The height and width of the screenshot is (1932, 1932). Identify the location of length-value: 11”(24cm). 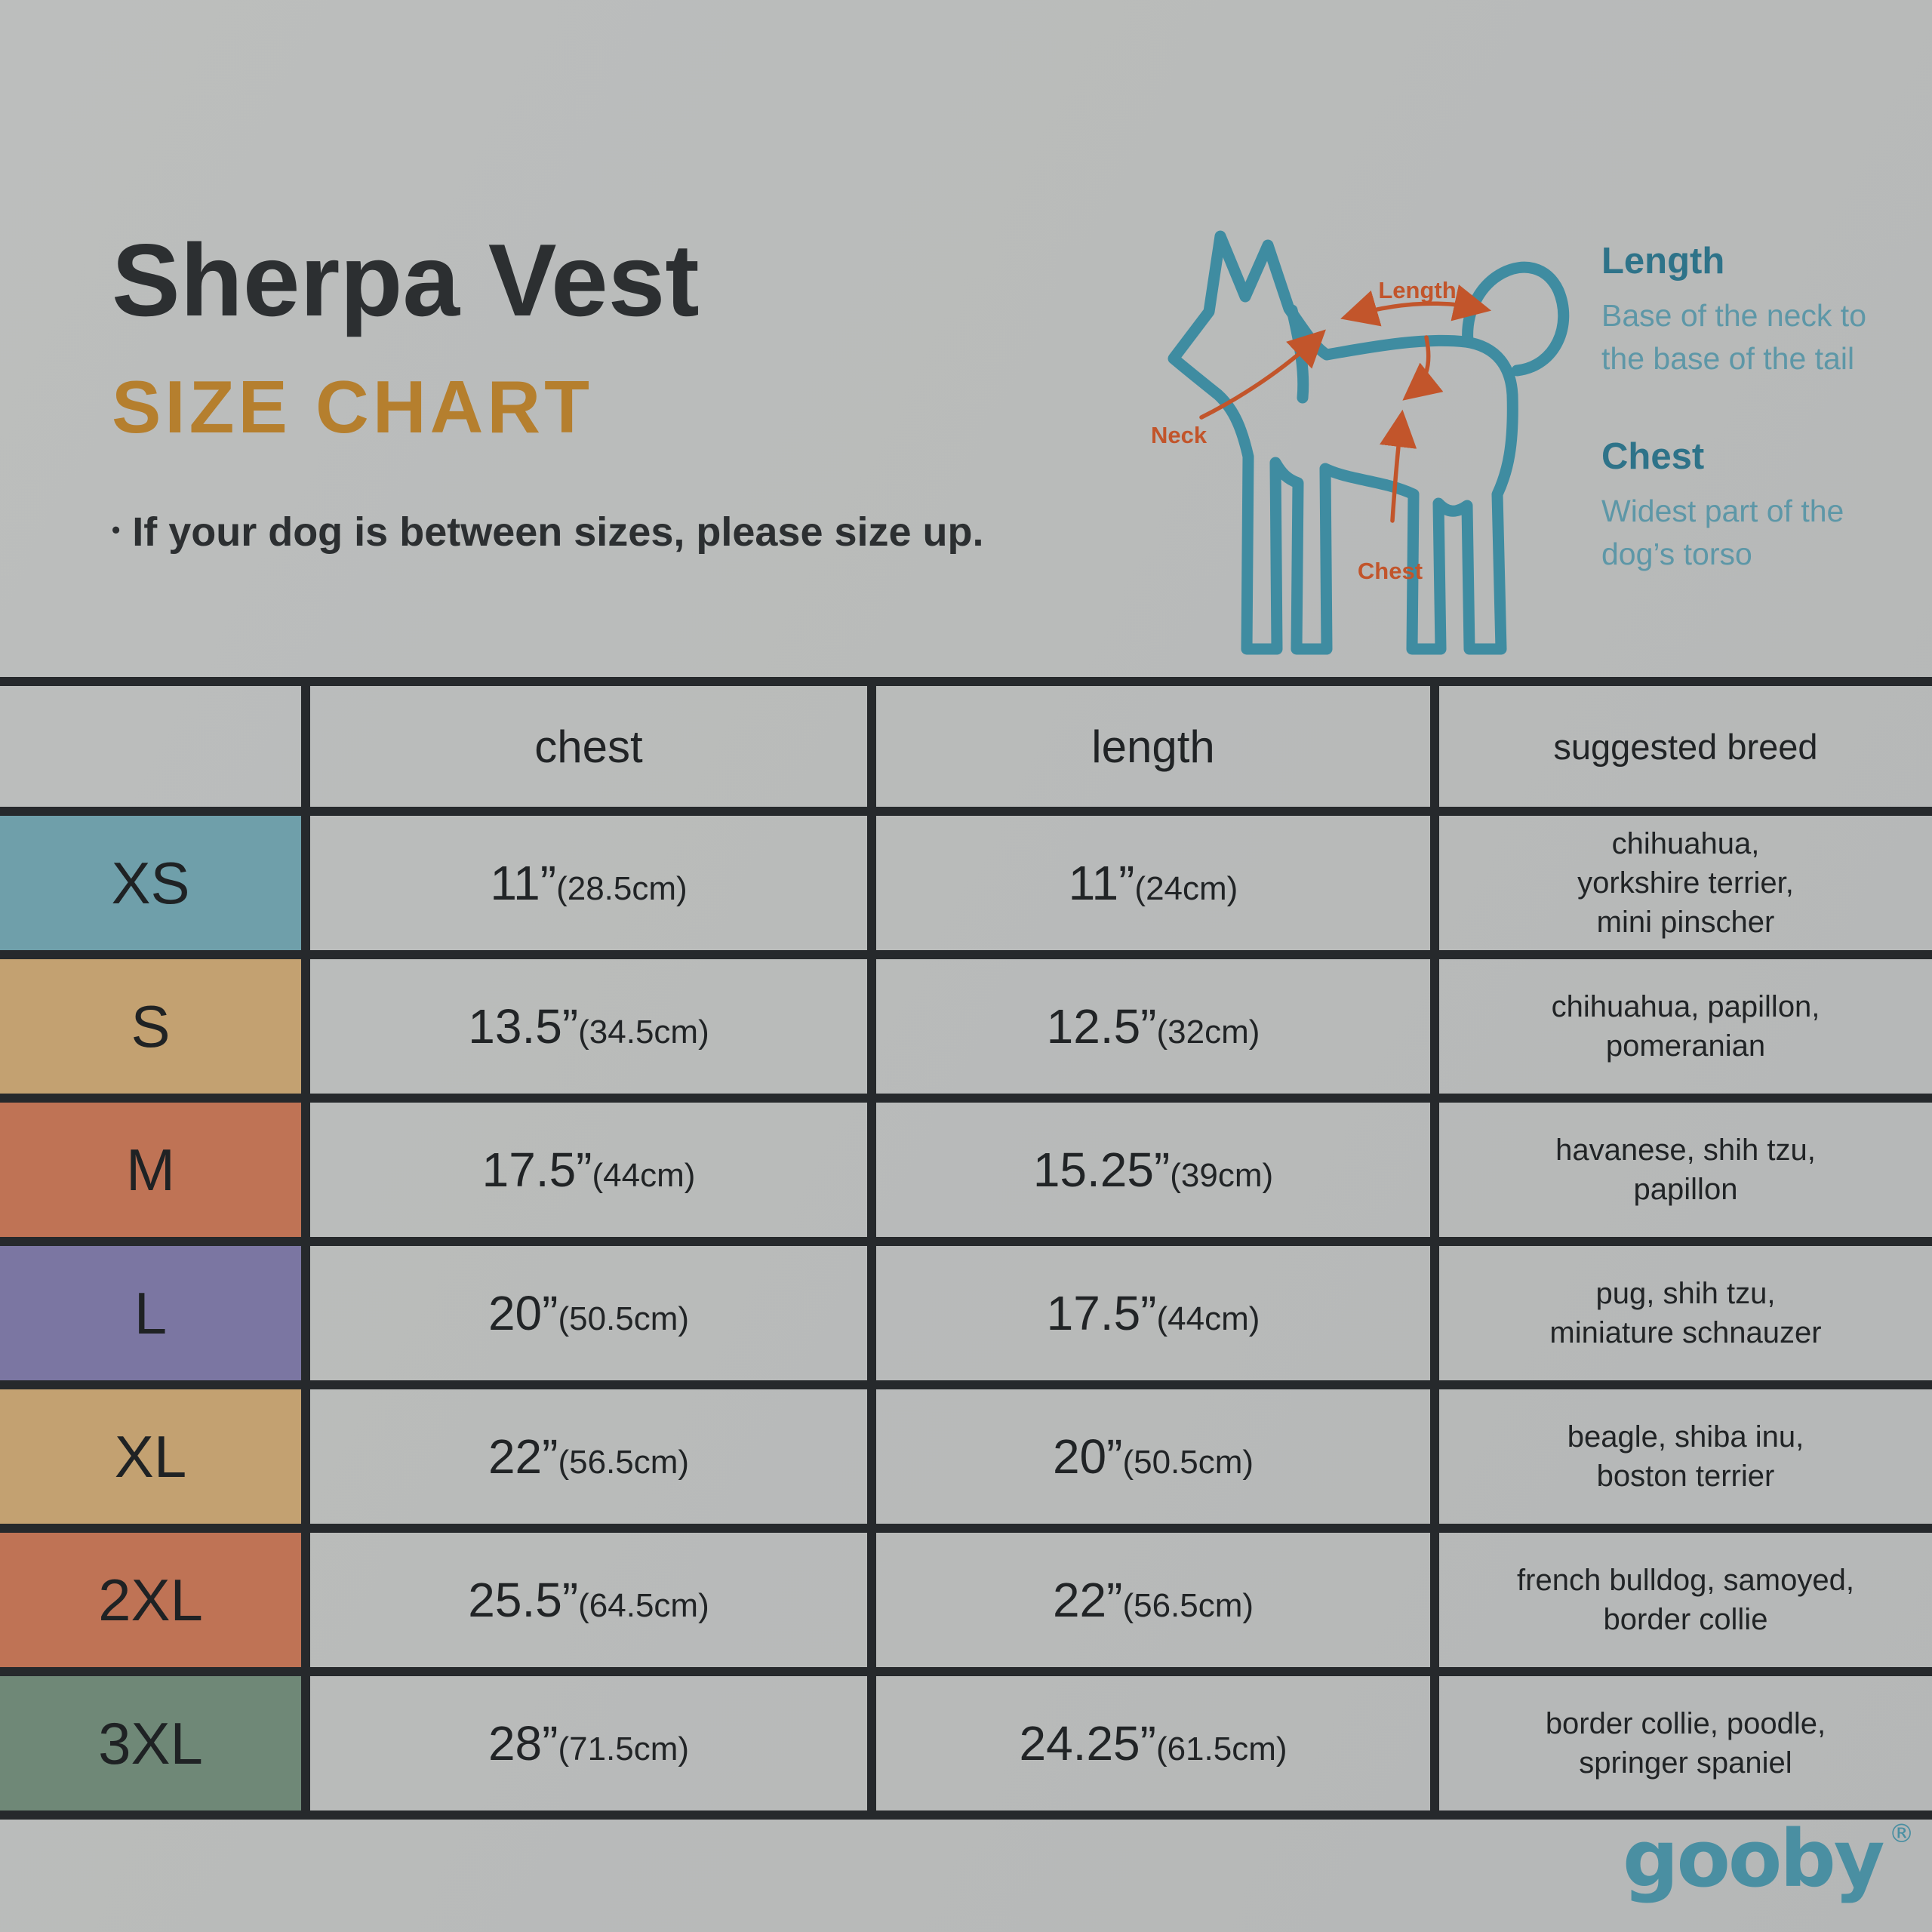
(1153, 883).